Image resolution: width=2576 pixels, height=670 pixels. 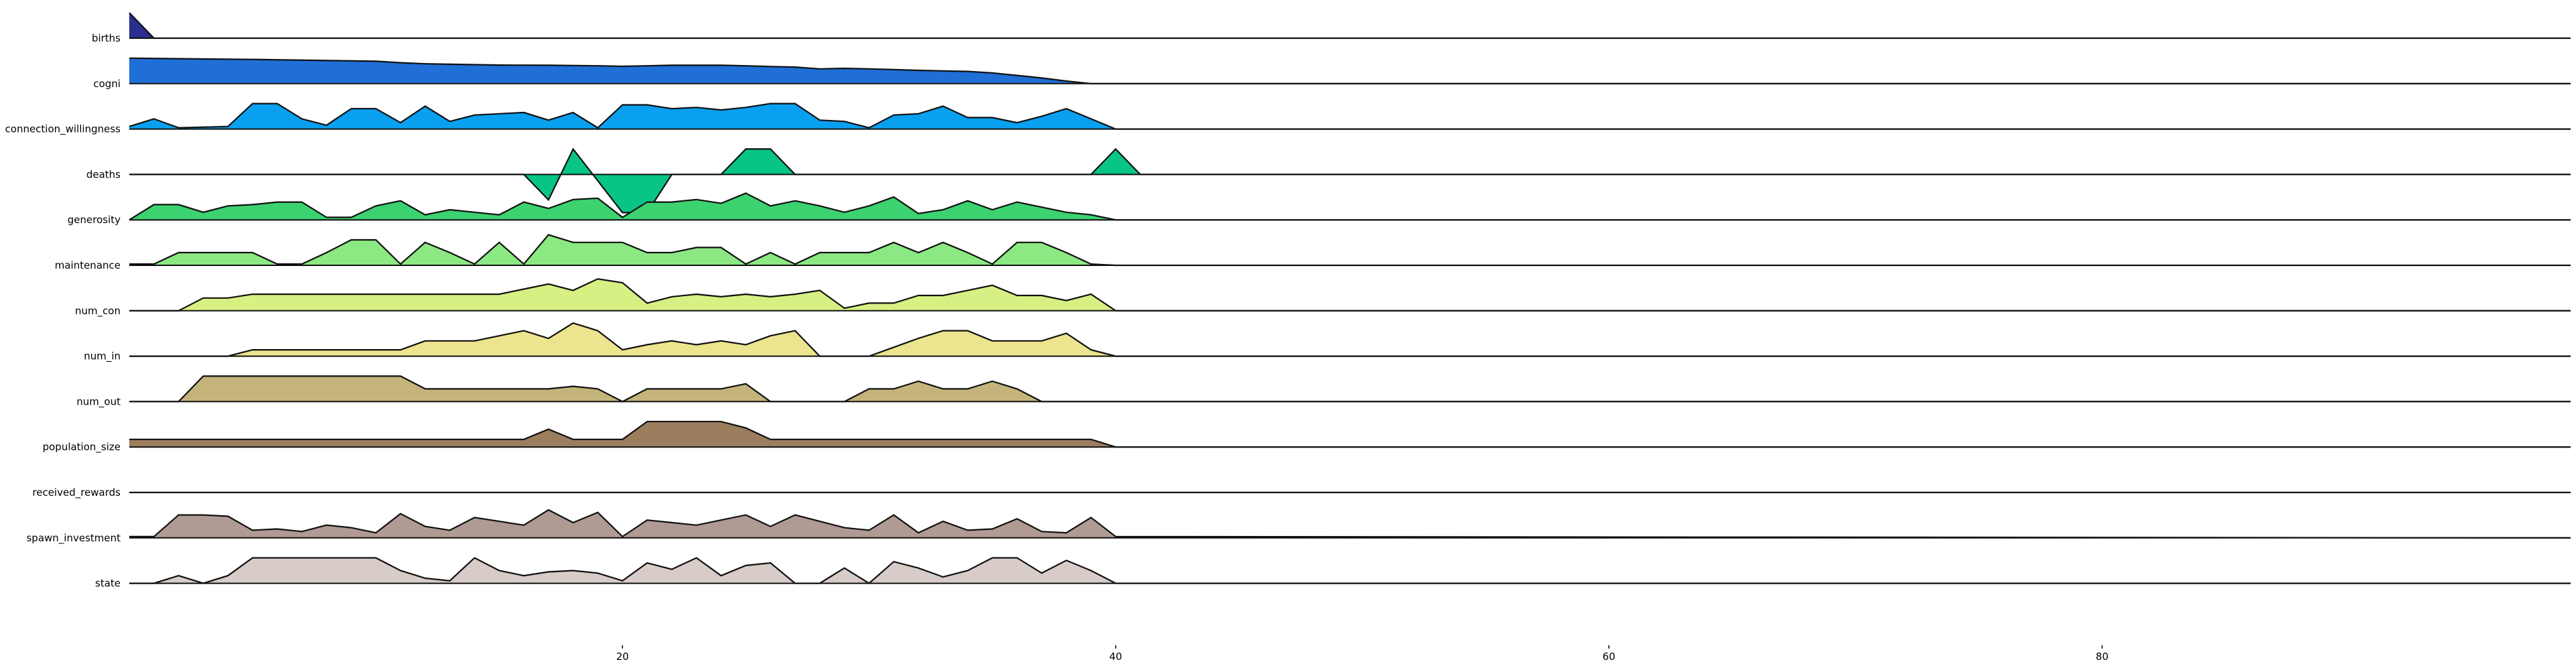 What do you see at coordinates (103, 174) in the screenshot?
I see `row-label-deaths: deaths` at bounding box center [103, 174].